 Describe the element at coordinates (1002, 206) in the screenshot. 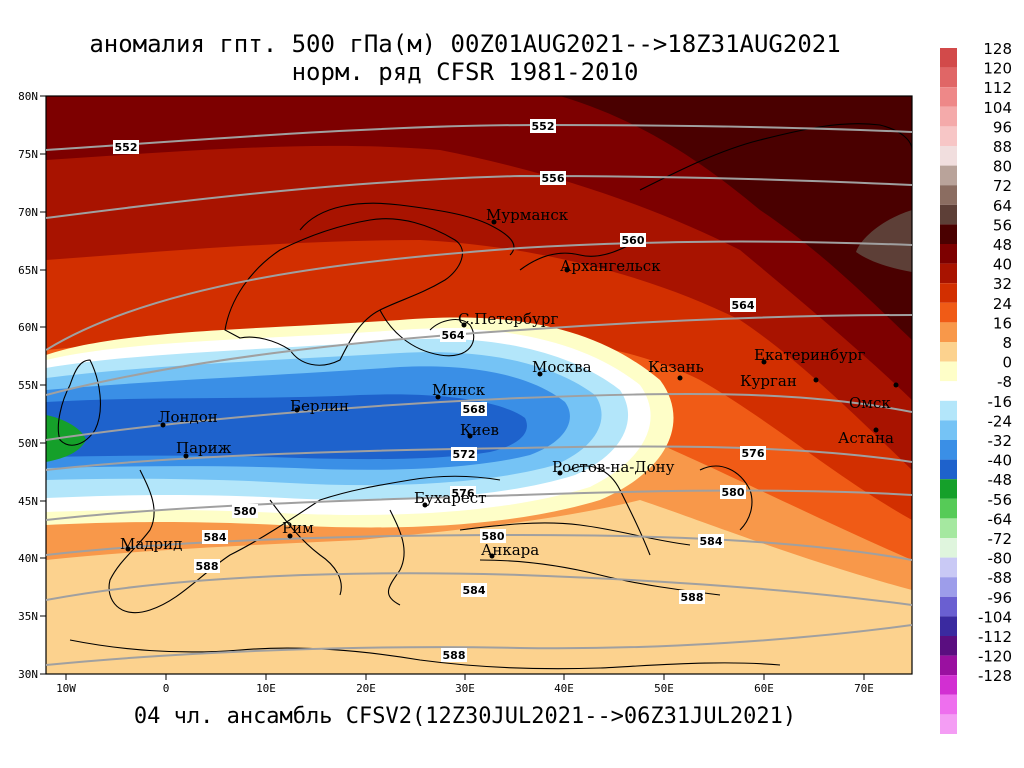

I see `colorbar-label: 64` at that location.